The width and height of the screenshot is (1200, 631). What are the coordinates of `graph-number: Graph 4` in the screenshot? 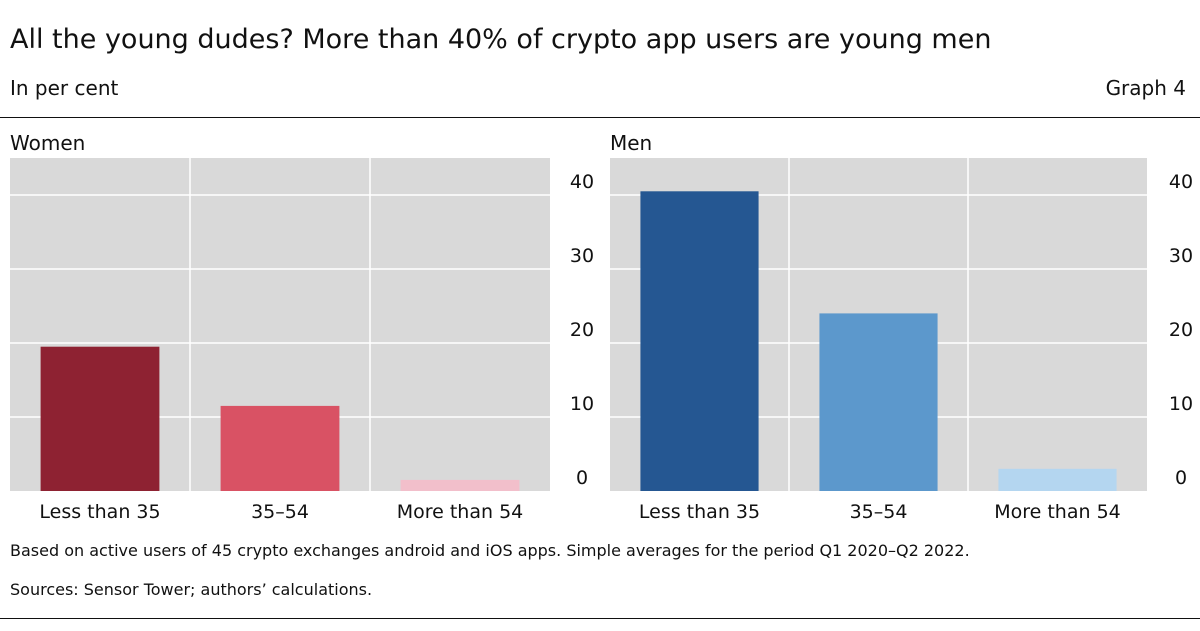 It's located at (1145, 88).